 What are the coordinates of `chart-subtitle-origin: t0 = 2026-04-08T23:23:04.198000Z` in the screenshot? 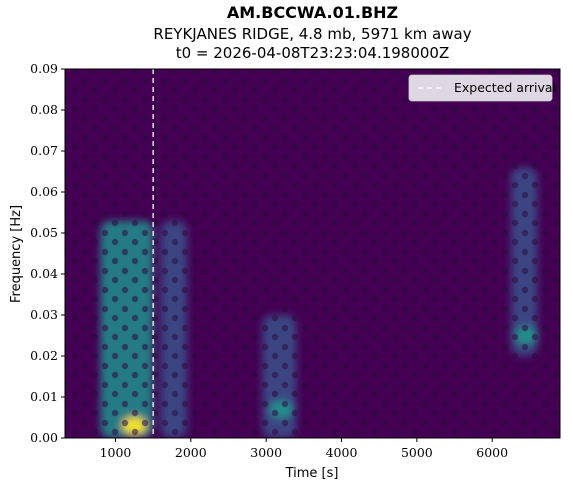 It's located at (312, 53).